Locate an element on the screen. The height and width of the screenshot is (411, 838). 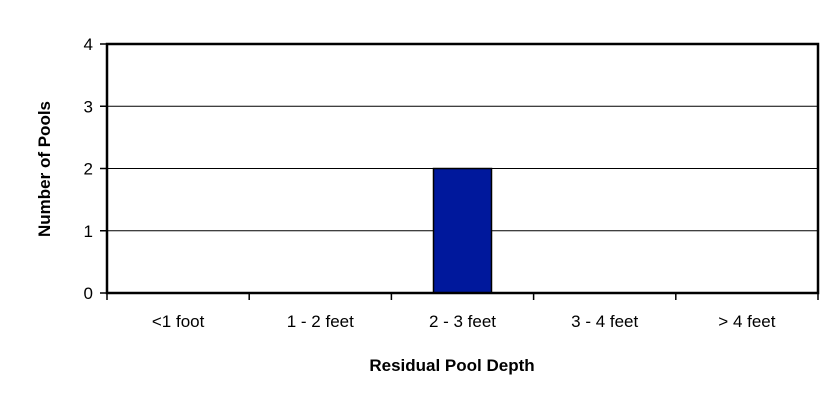
y-tick-labels: 0 1 2 3 4 is located at coordinates (88, 169).